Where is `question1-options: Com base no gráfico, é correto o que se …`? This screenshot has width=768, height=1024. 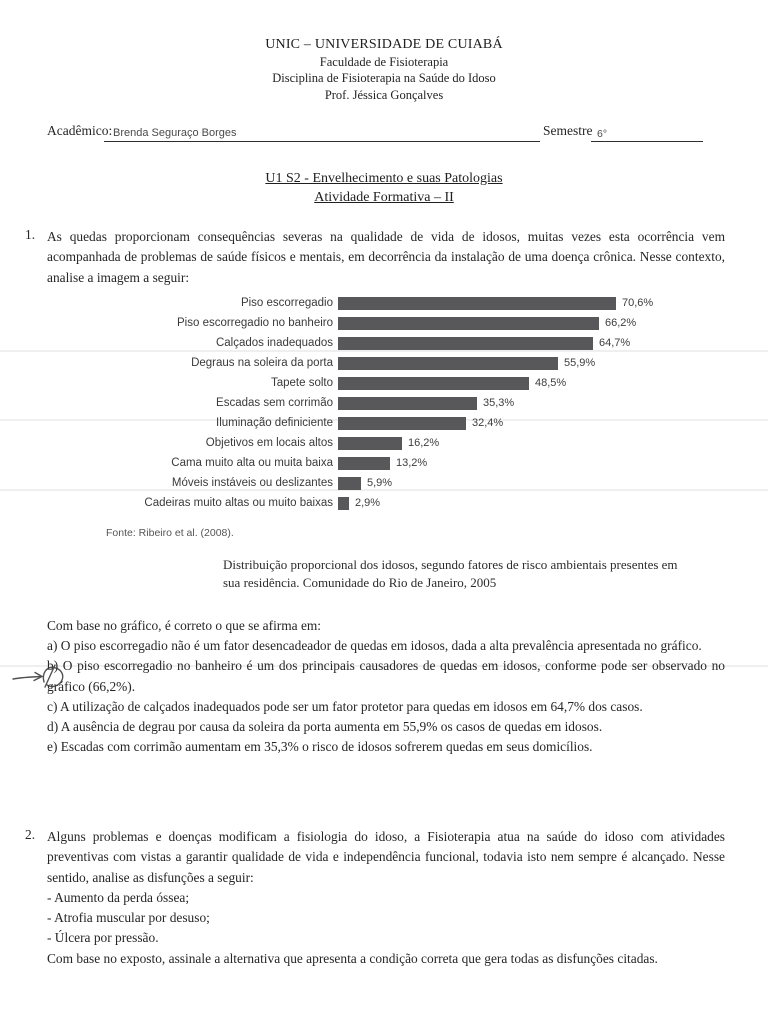 question1-options: Com base no gráfico, é correto o que se … is located at coordinates (386, 686).